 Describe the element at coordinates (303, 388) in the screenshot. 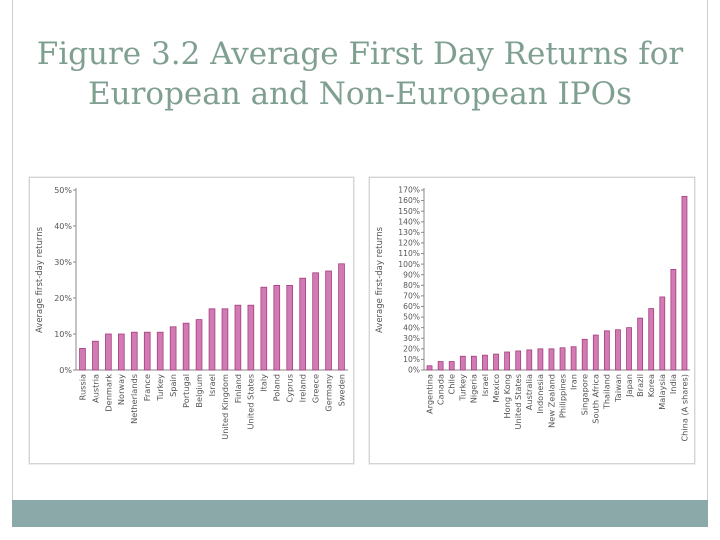

I see `category-label: Ireland` at that location.